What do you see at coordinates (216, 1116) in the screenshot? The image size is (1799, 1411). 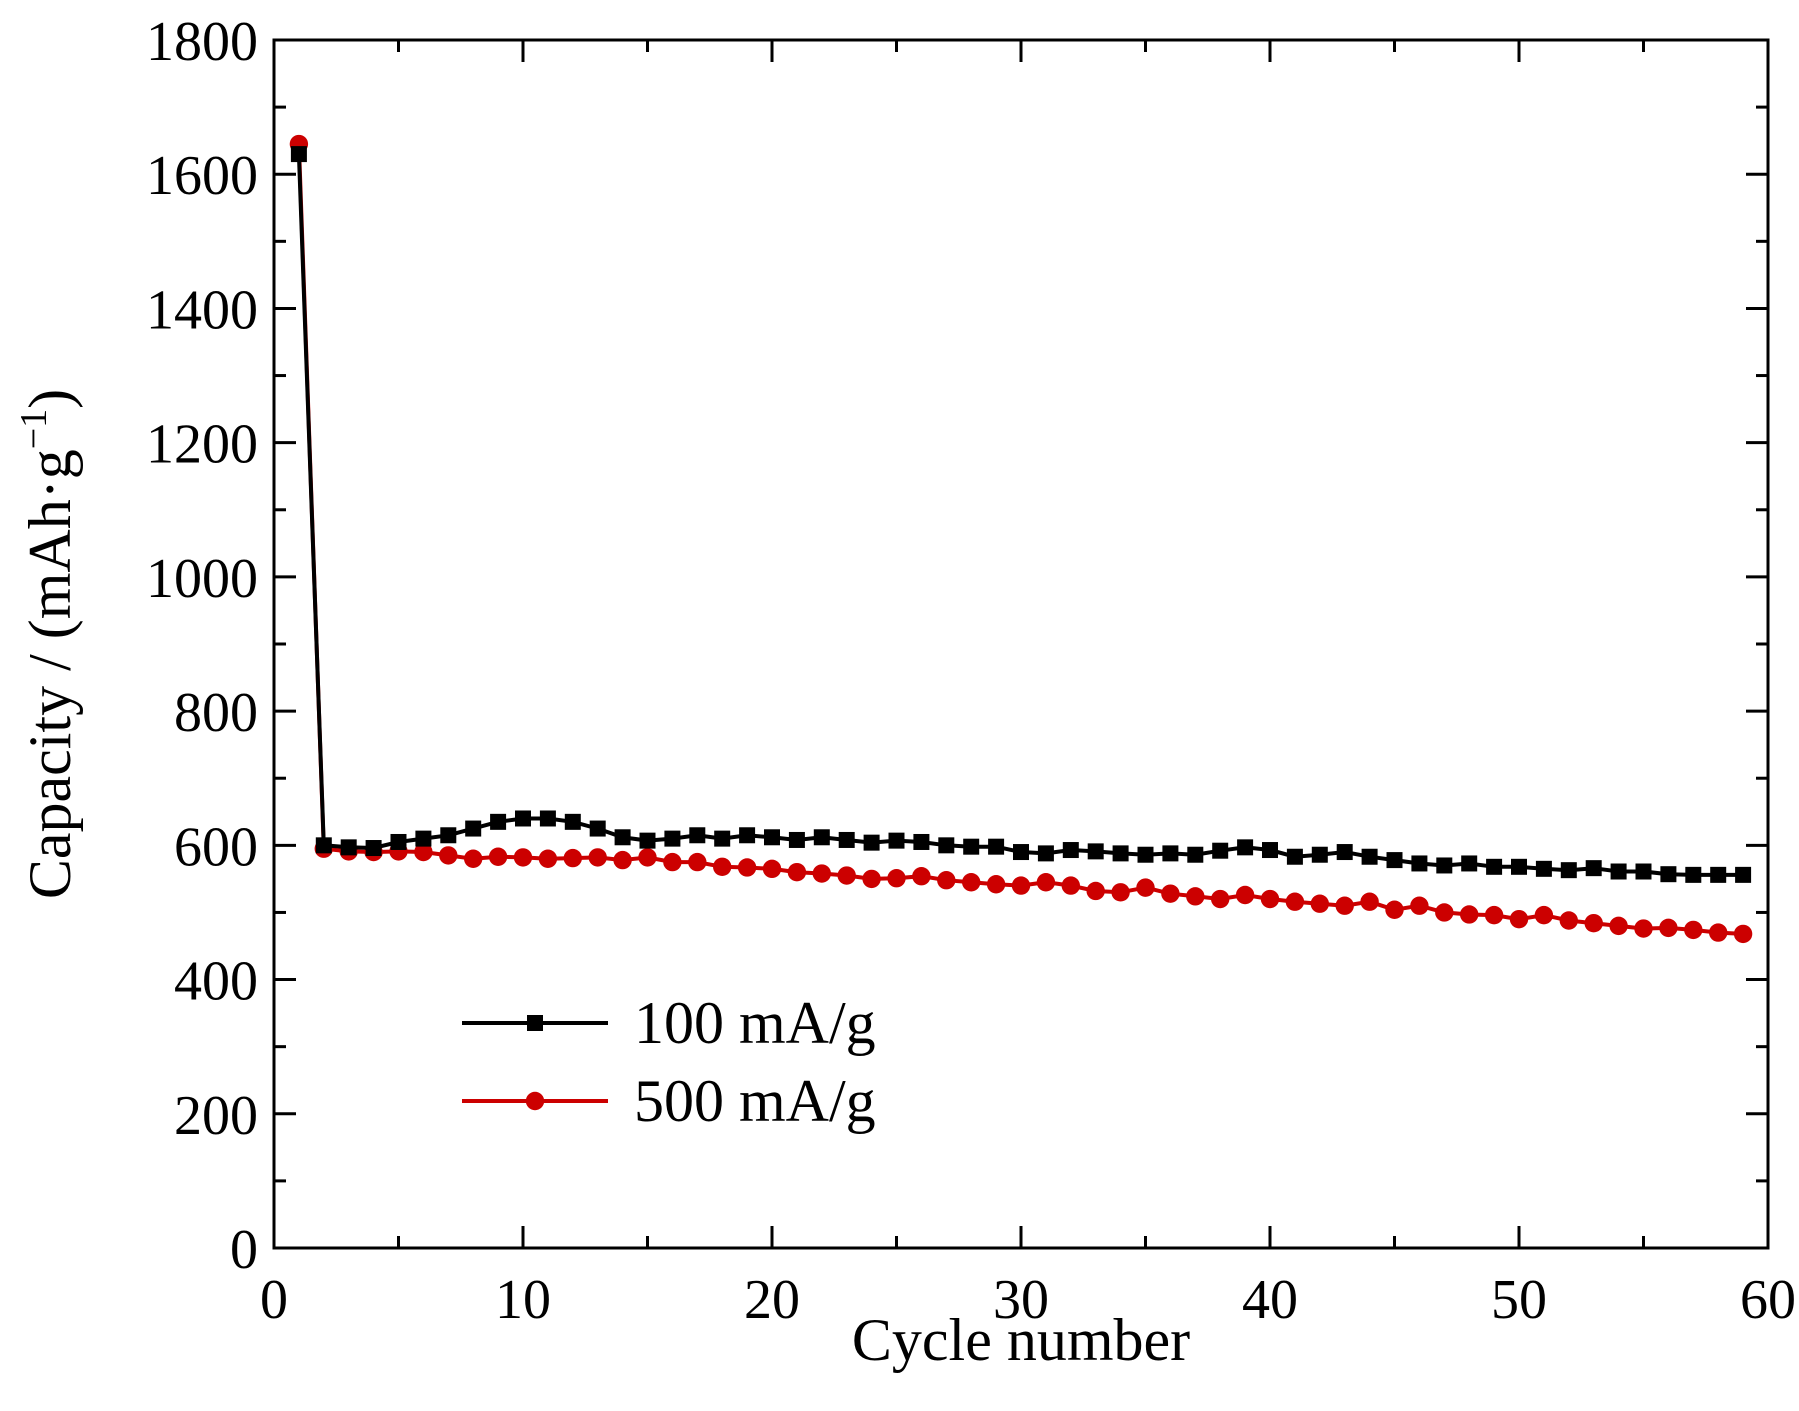 I see `y-tick-label: 200` at bounding box center [216, 1116].